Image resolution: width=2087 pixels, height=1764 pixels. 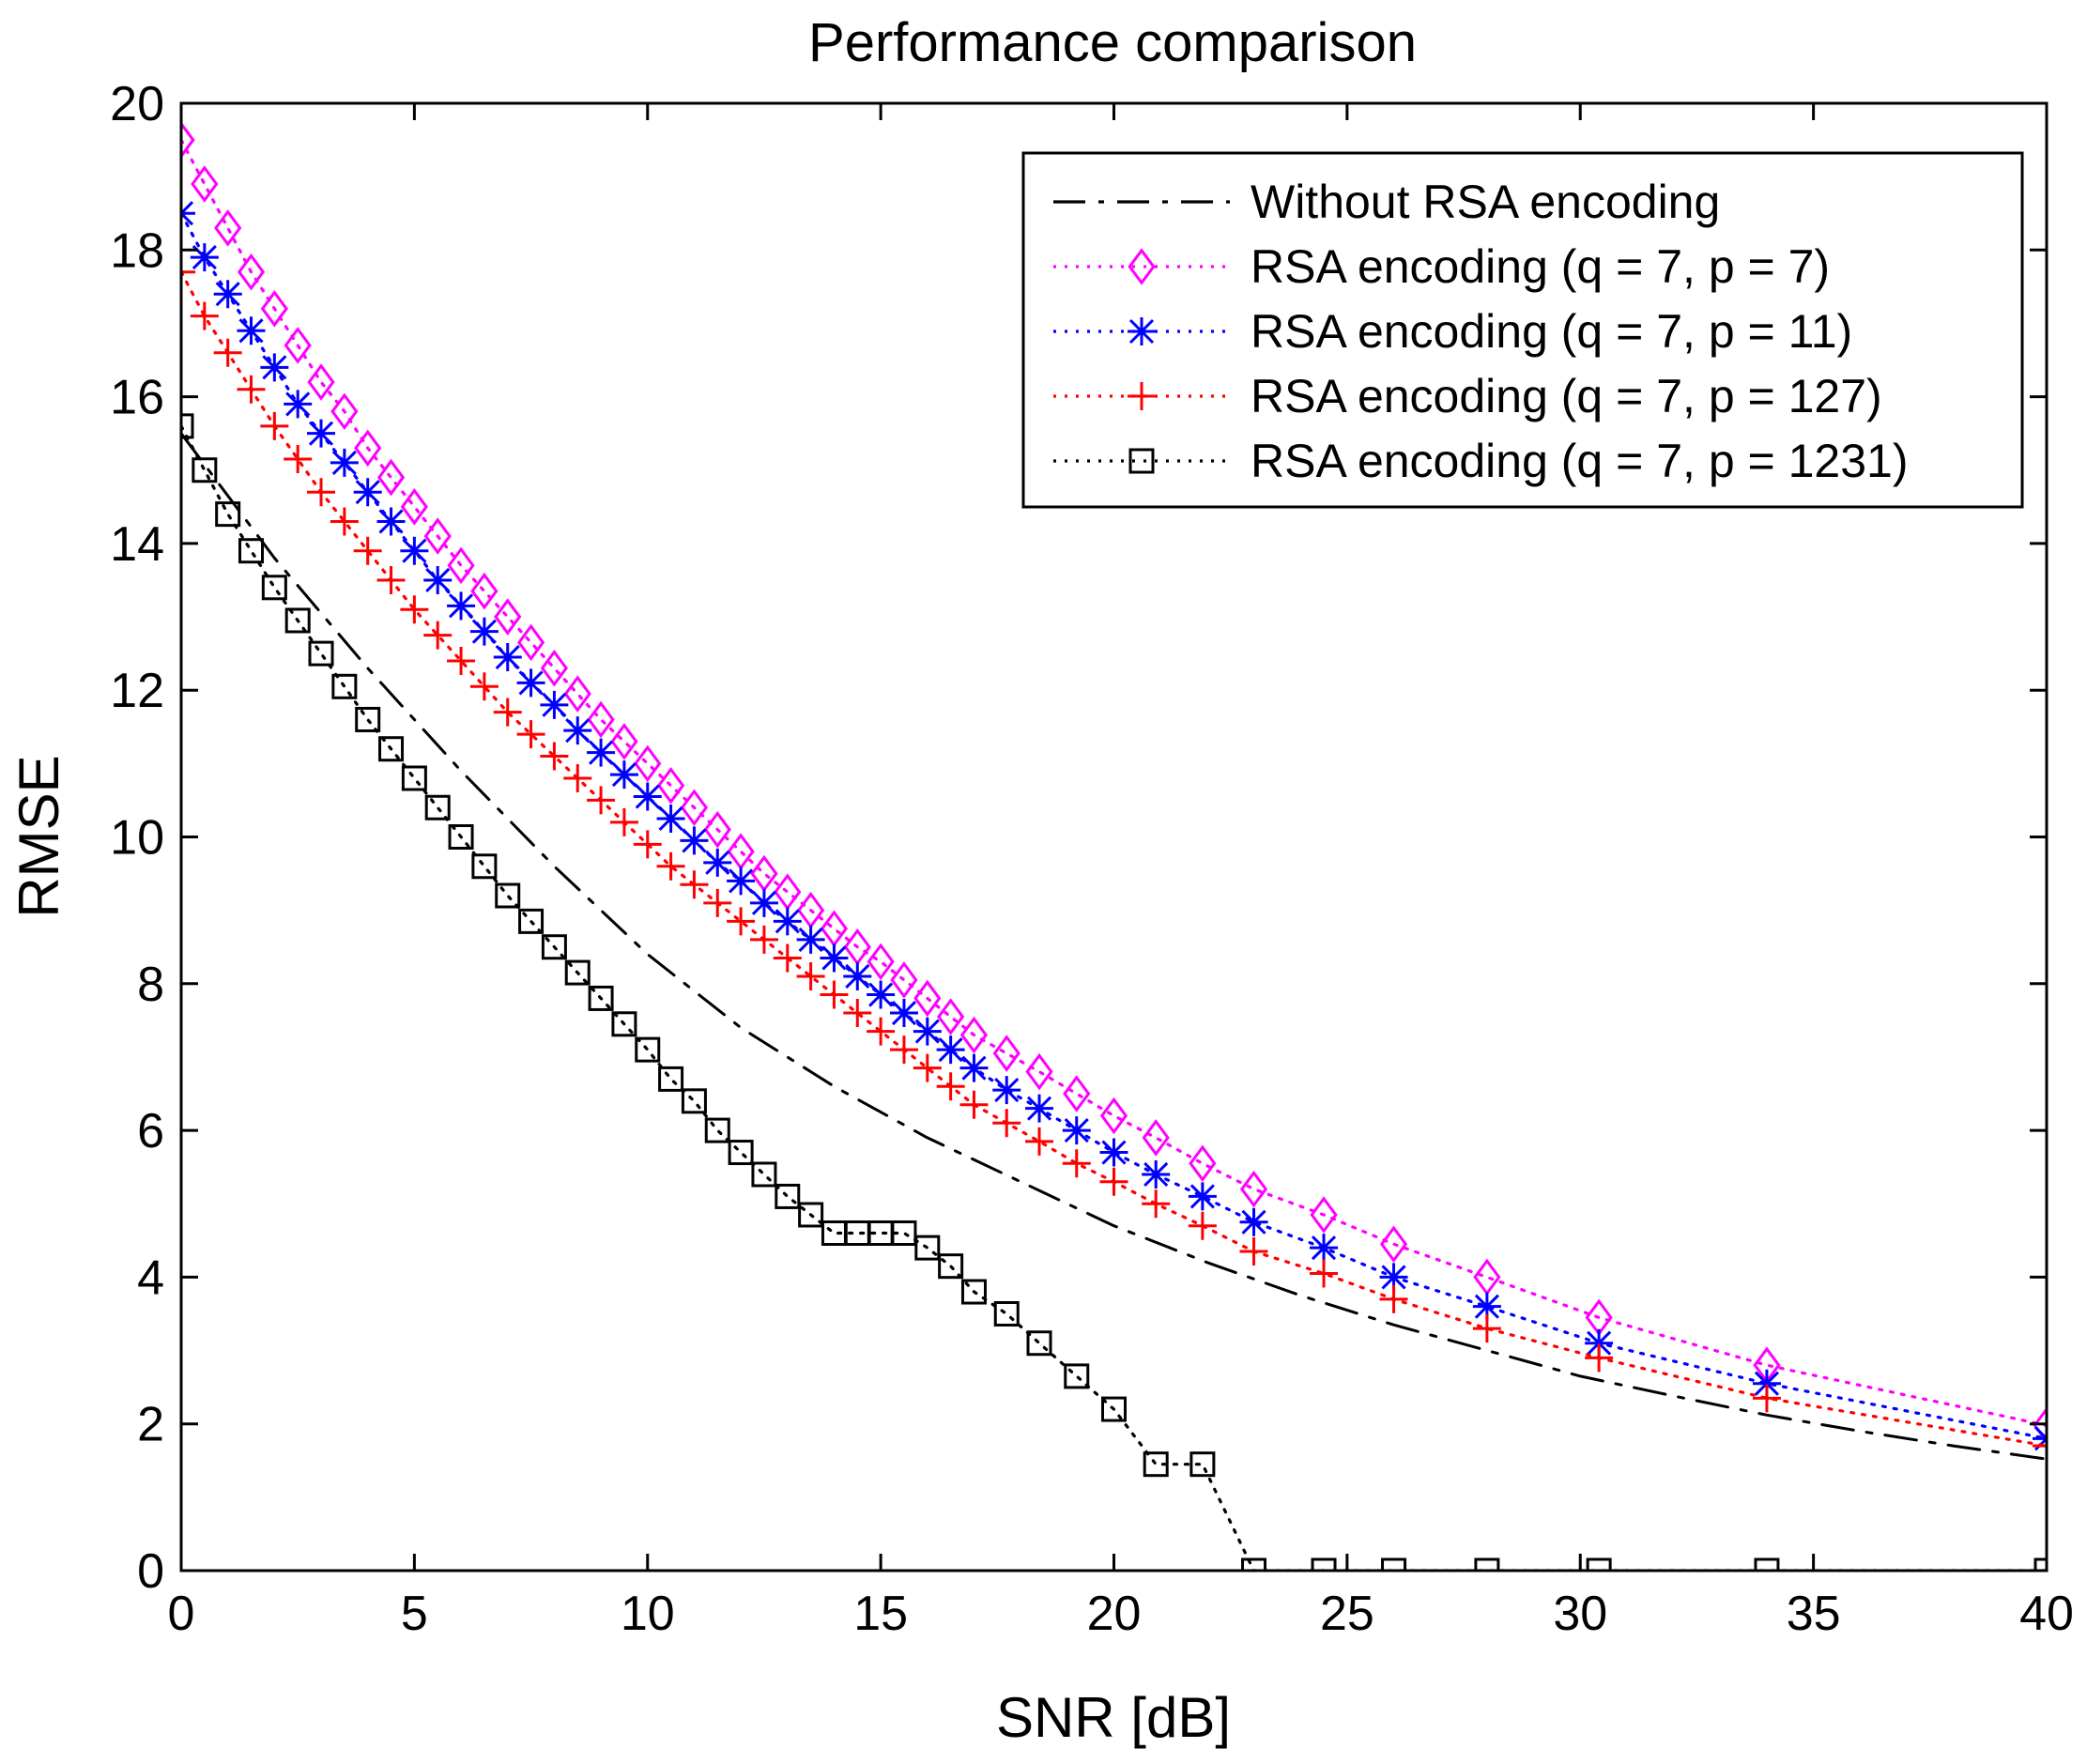 I want to click on legend-item: RSA encoding (q = 7, p = 1231), so click(x=1481, y=461).